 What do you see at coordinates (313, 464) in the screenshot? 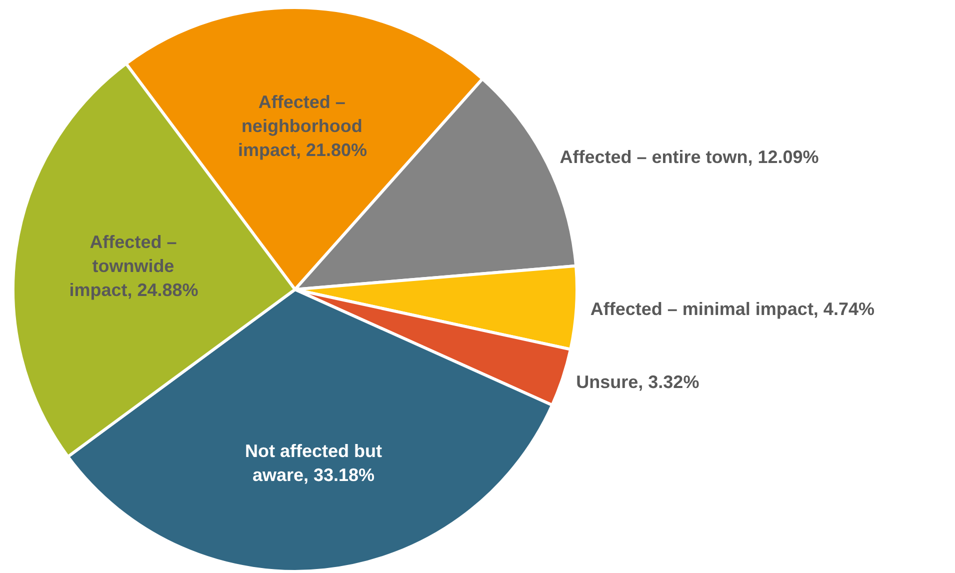
I see `slice-label: Not affected but aware, 33.18%` at bounding box center [313, 464].